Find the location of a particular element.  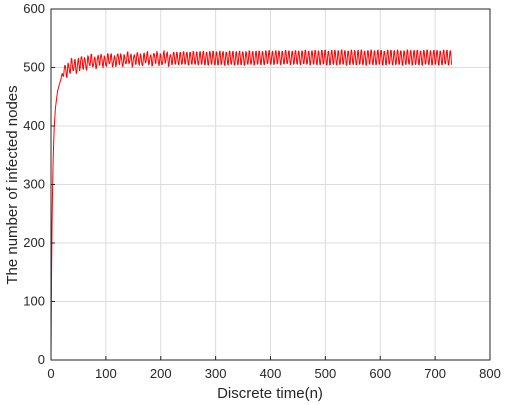

y-tick-label: 100 is located at coordinates (34, 301).